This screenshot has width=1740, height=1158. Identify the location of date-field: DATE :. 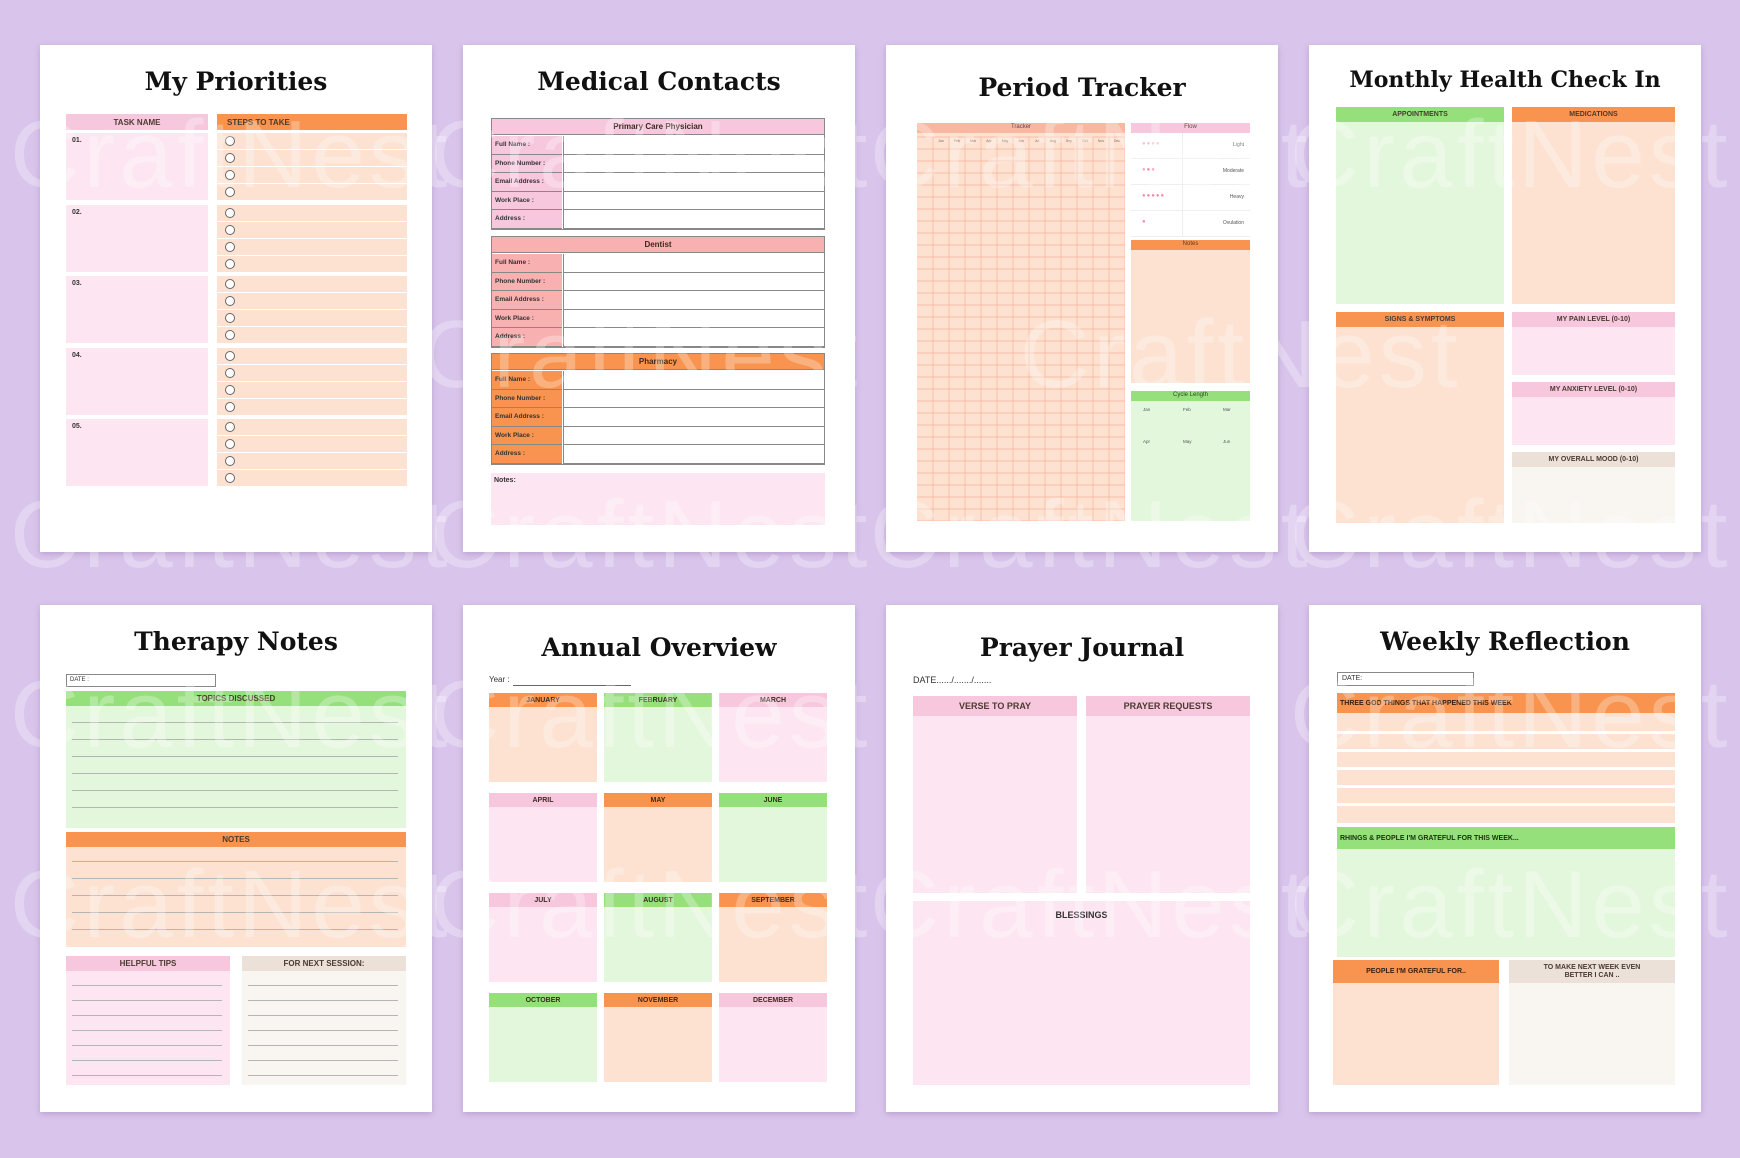
(141, 680).